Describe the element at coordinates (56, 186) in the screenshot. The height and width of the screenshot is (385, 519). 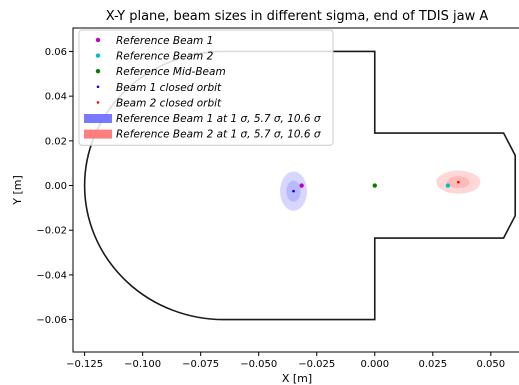
I see `y-tick-label: 0.00` at that location.